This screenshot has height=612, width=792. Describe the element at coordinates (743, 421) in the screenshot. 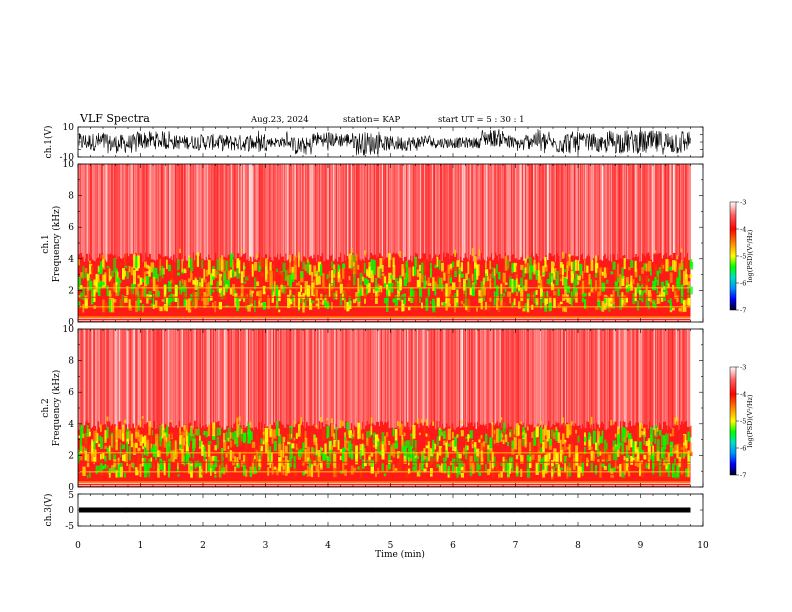

I see `ch2-colorbar-tick-label: -5` at that location.